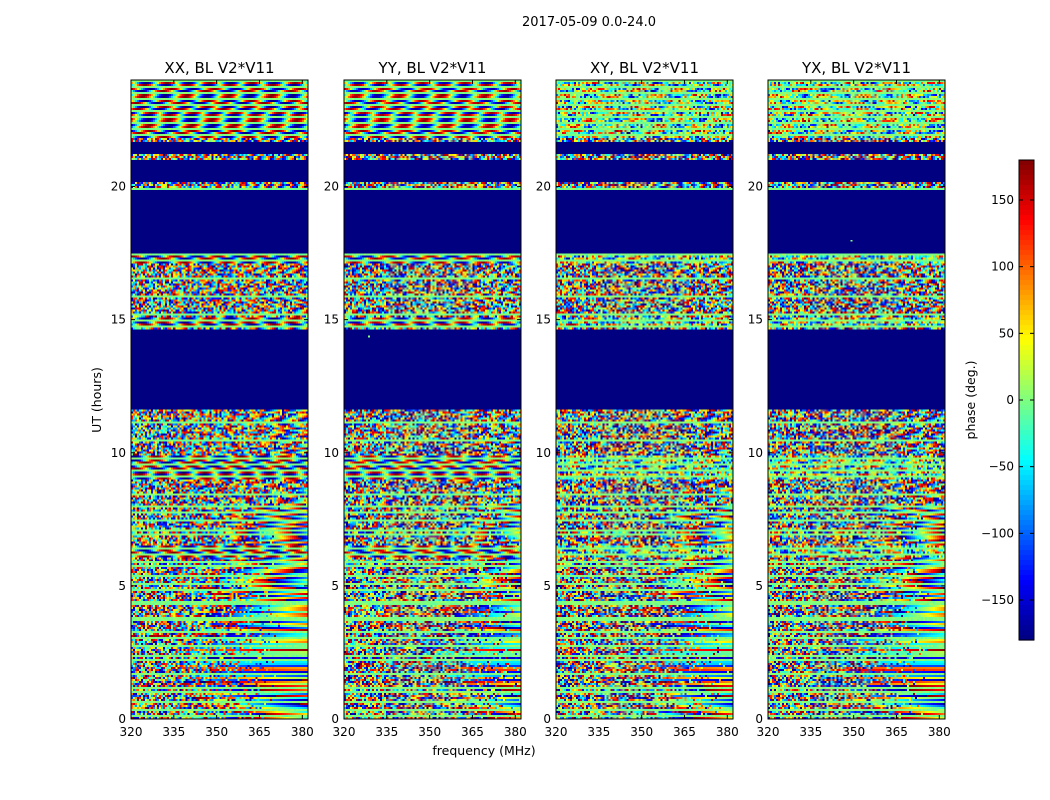  Describe the element at coordinates (515, 732) in the screenshot. I see `x-tick-label: 380` at that location.